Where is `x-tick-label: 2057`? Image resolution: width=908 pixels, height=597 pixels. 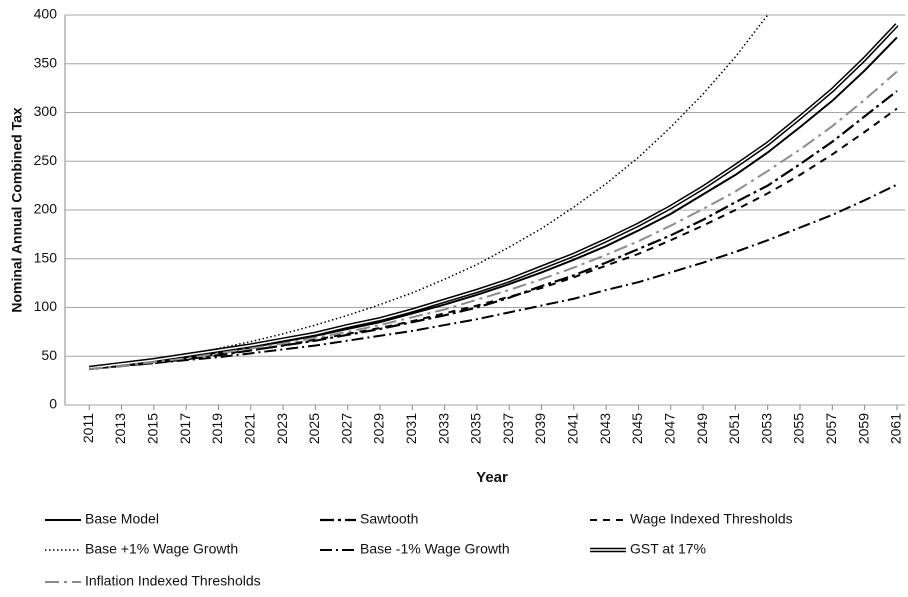 x-tick-label: 2057 is located at coordinates (831, 428).